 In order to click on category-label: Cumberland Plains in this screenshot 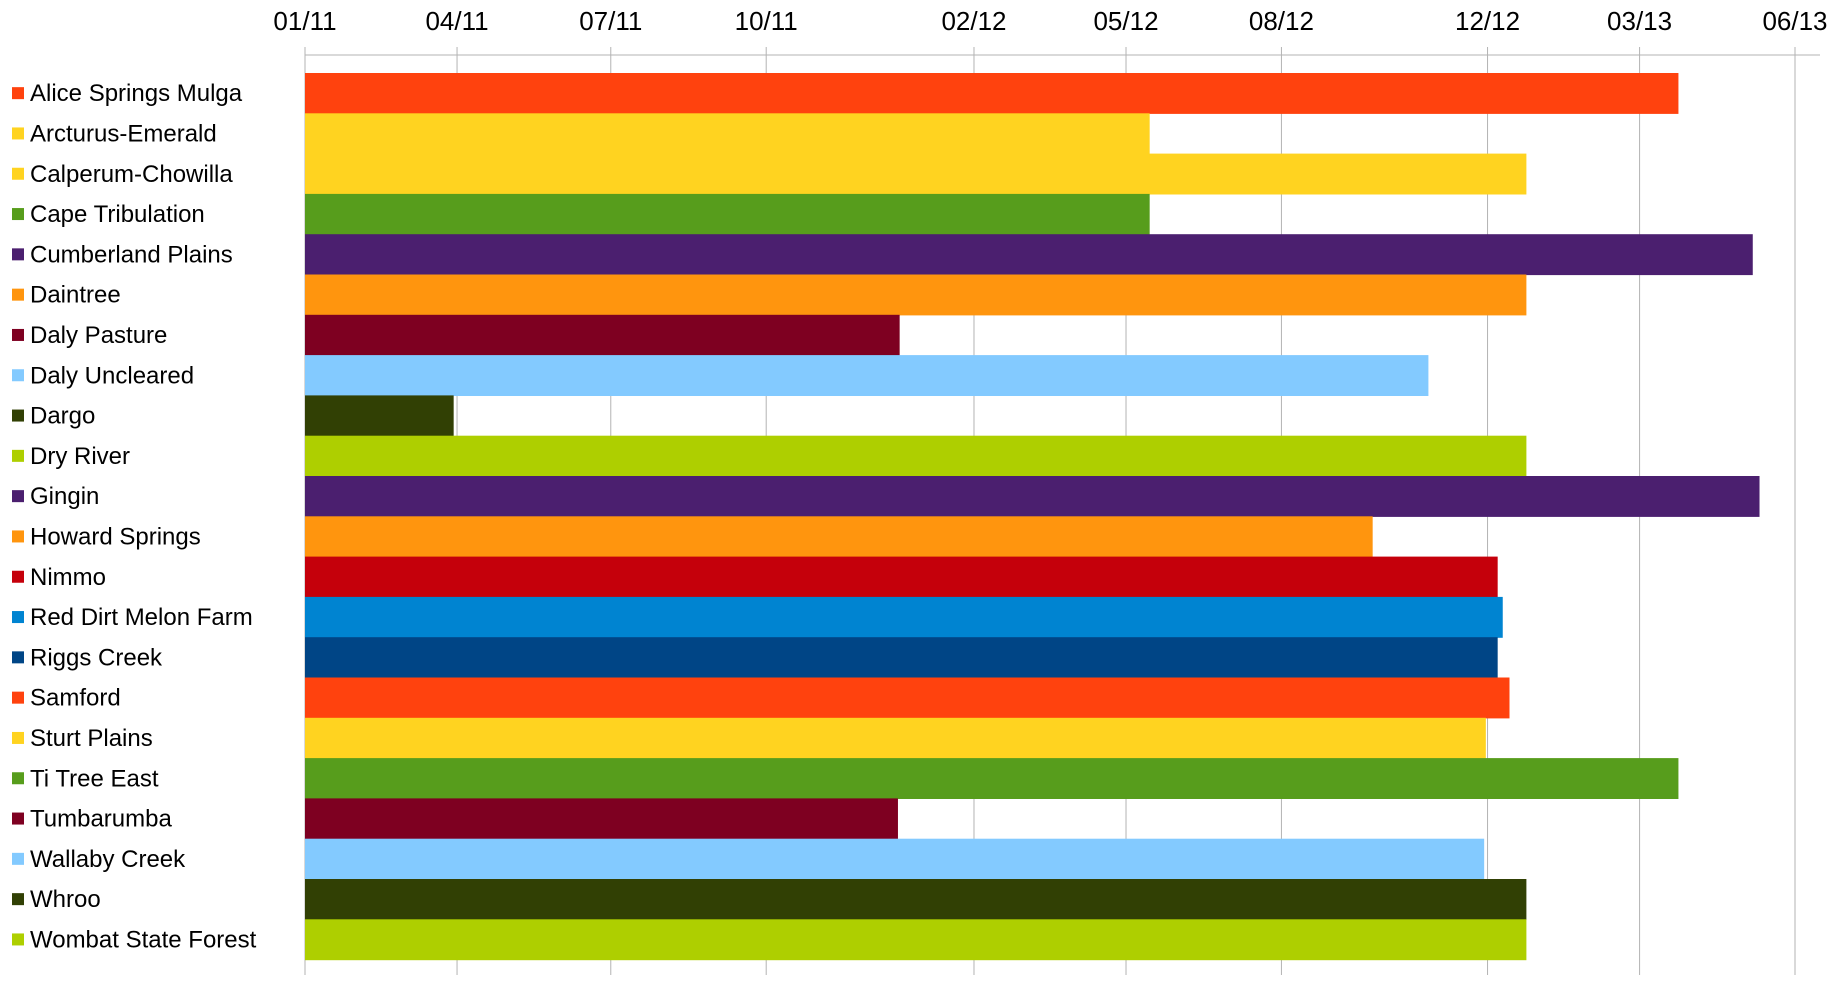, I will do `click(131, 254)`.